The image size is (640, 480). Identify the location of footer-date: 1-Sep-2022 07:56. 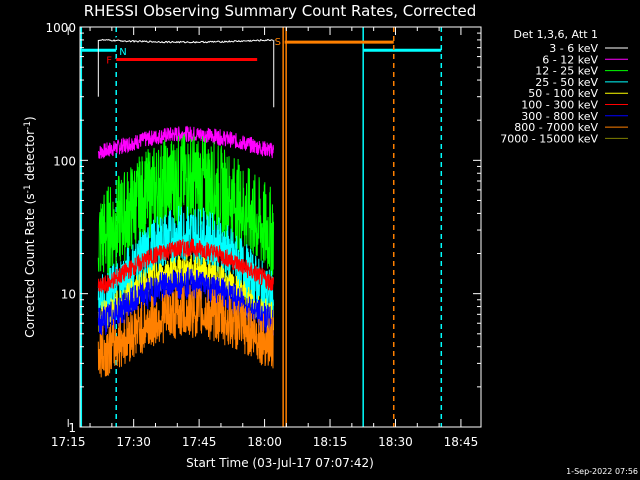
(602, 471).